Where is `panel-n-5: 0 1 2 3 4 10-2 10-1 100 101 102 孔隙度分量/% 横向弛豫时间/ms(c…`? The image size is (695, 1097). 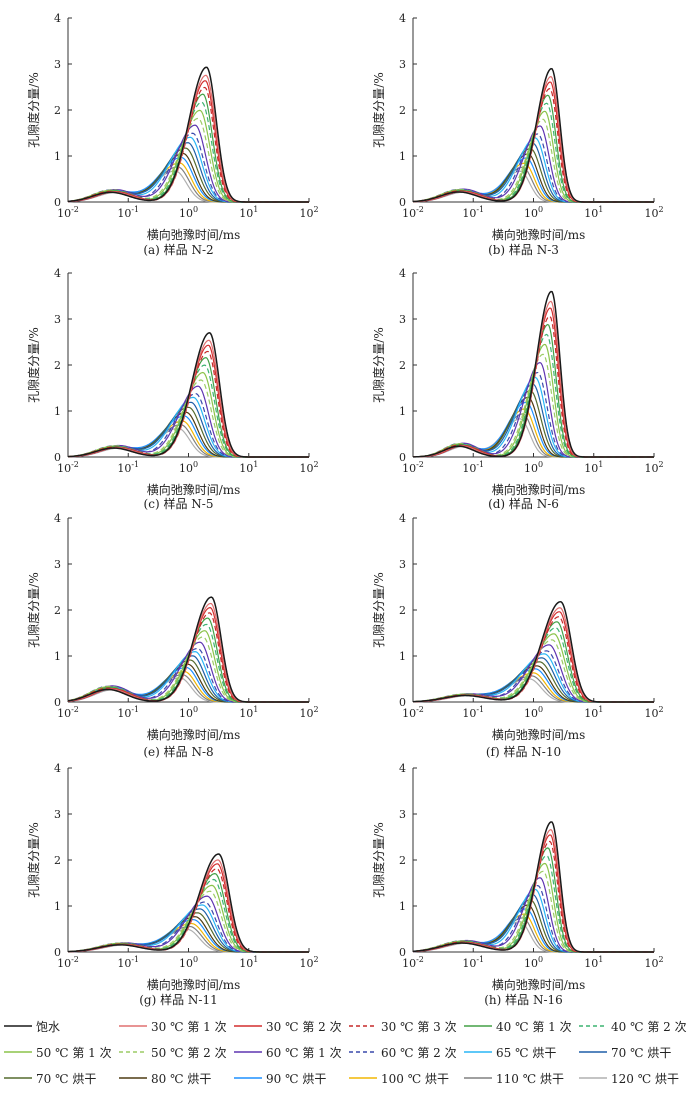 panel-n-5: 0 1 2 3 4 10-2 10-1 100 101 102 孔隙度分量/% 横向弛豫时间/ms(c… is located at coordinates (172, 389).